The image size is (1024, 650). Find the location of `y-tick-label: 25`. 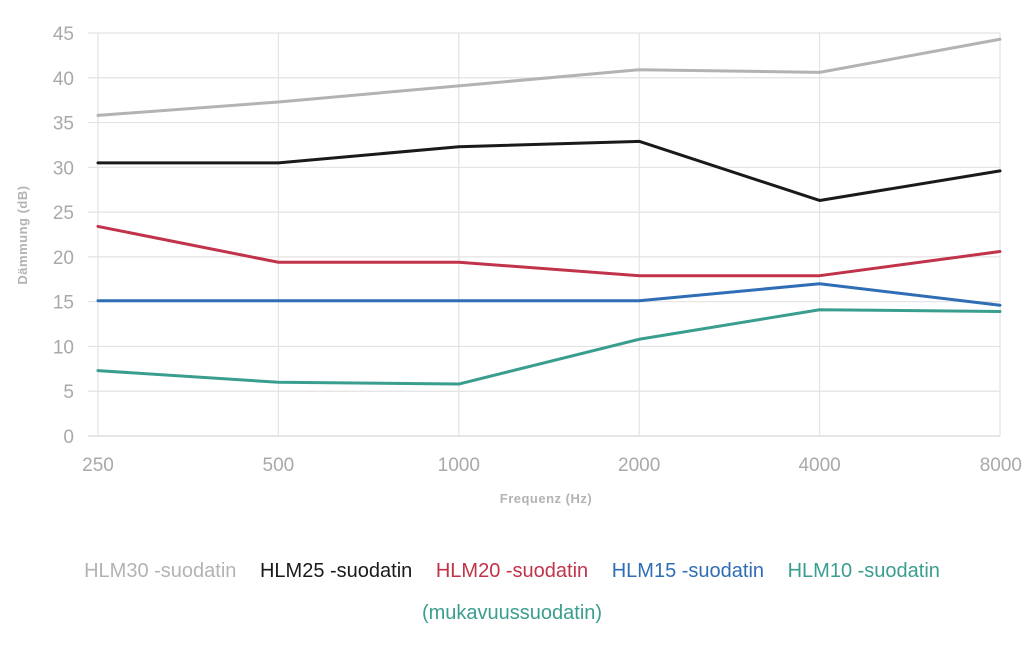

y-tick-label: 25 is located at coordinates (63, 213).